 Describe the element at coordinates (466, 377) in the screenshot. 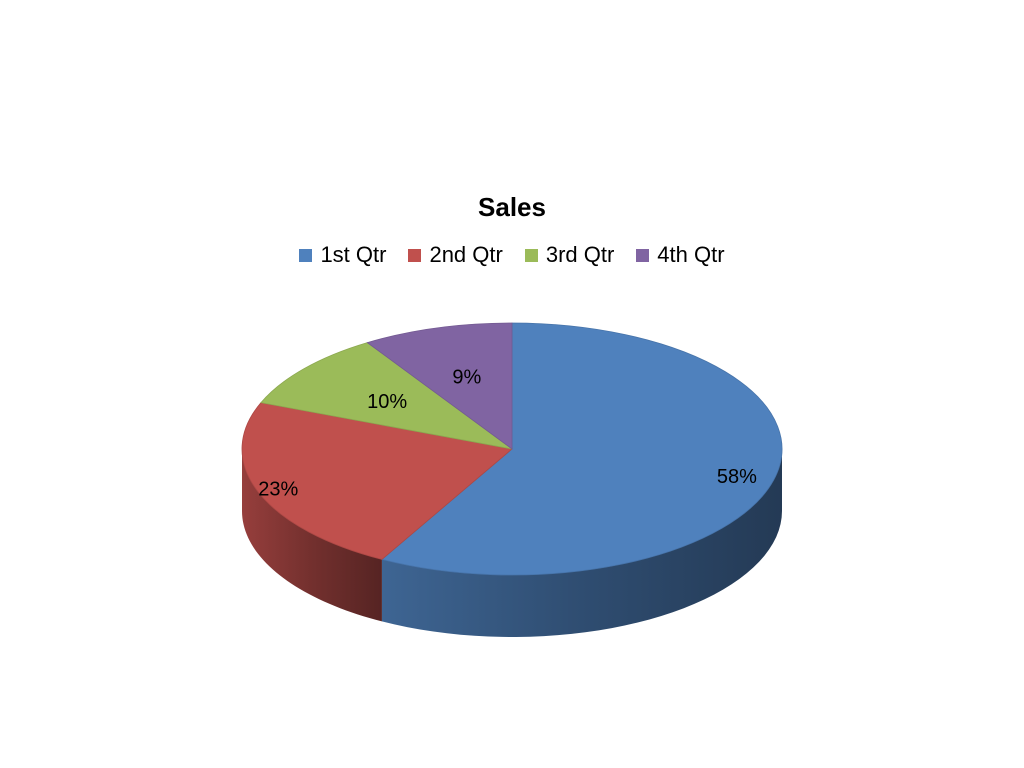

I see `data-label-4th-qtr: 9%` at that location.